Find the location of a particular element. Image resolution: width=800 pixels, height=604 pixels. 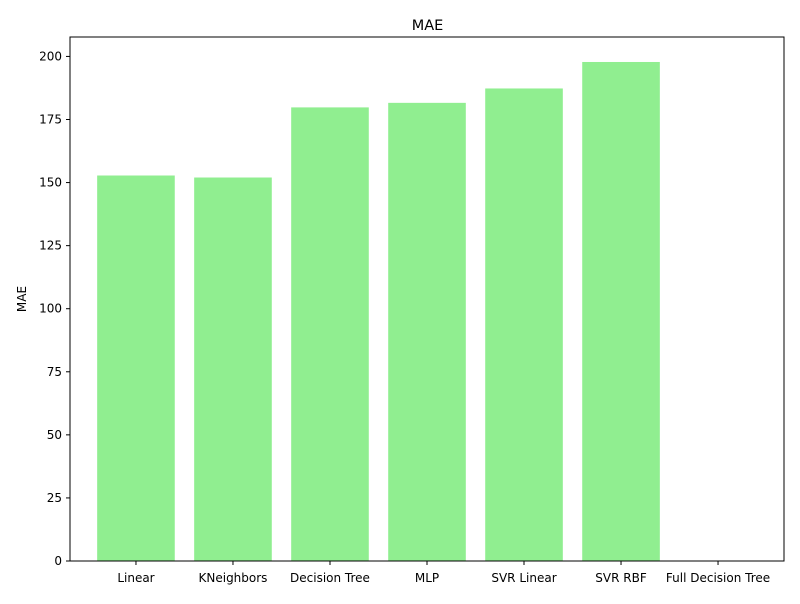

x-tick-label: Linear is located at coordinates (135, 578).